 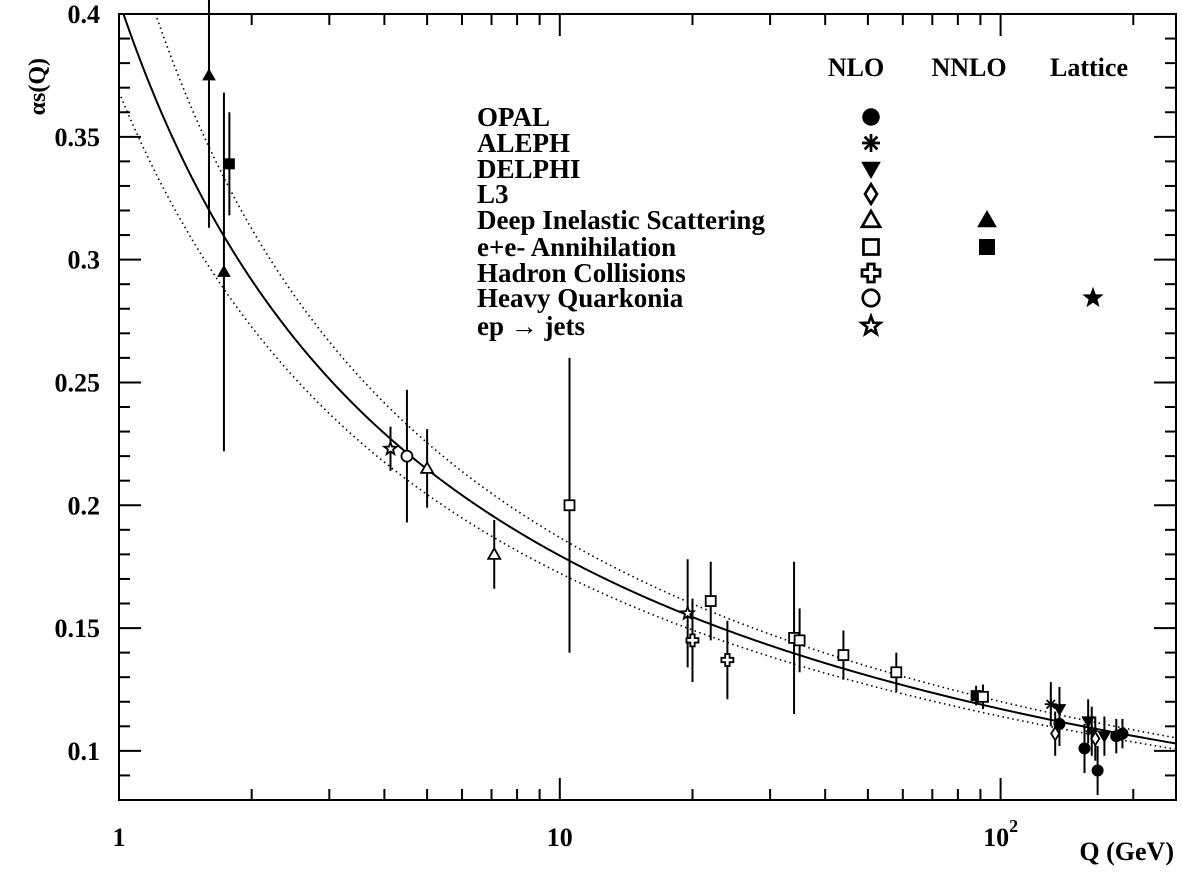 What do you see at coordinates (84, 14) in the screenshot?
I see `y-tick-label: 0.4` at bounding box center [84, 14].